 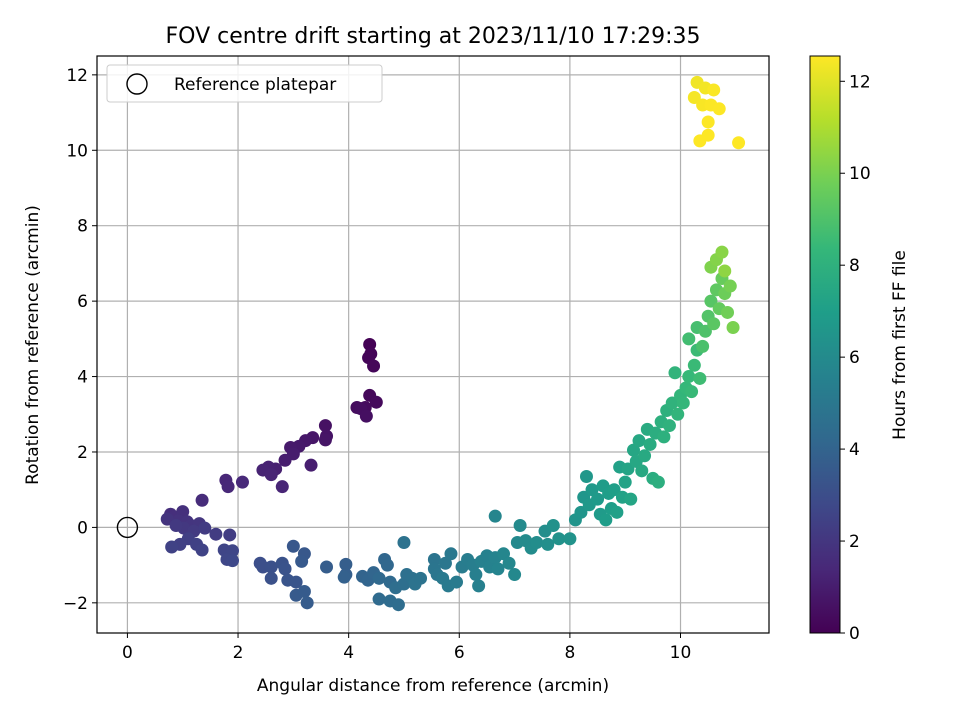 I want to click on y-tick-label: 4, so click(x=82, y=378).